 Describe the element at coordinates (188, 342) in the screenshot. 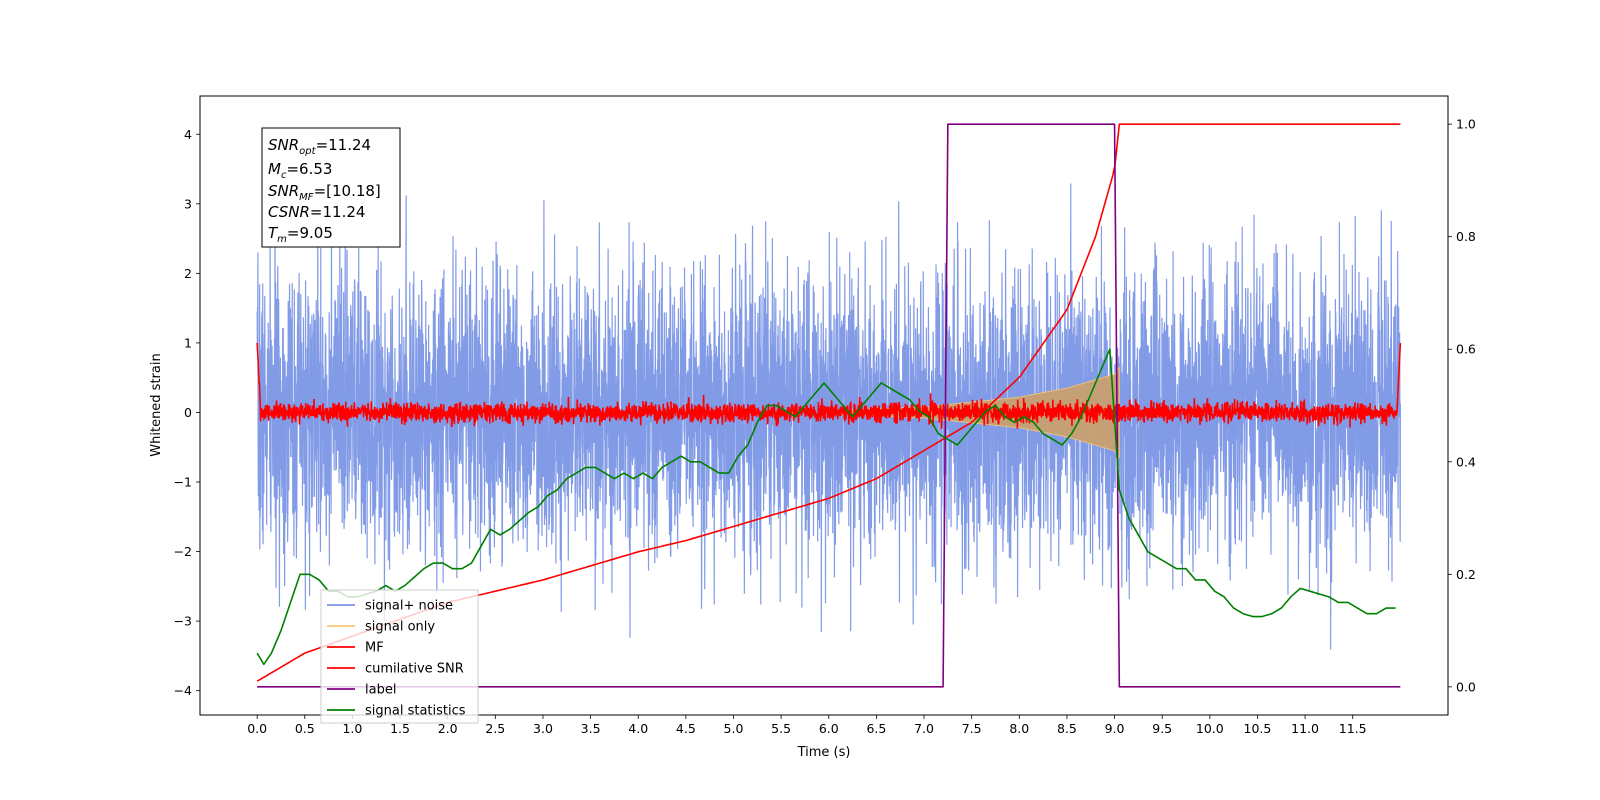

I see `y-left-tick-label: 1` at that location.